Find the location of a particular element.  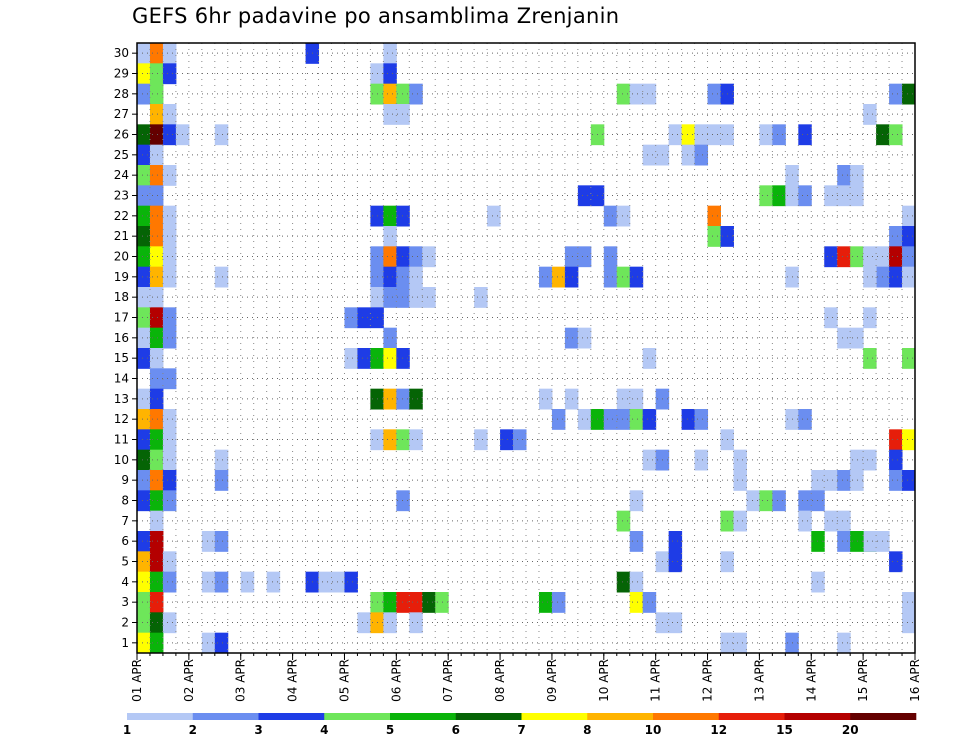

colorbar-label: 7 is located at coordinates (521, 730).